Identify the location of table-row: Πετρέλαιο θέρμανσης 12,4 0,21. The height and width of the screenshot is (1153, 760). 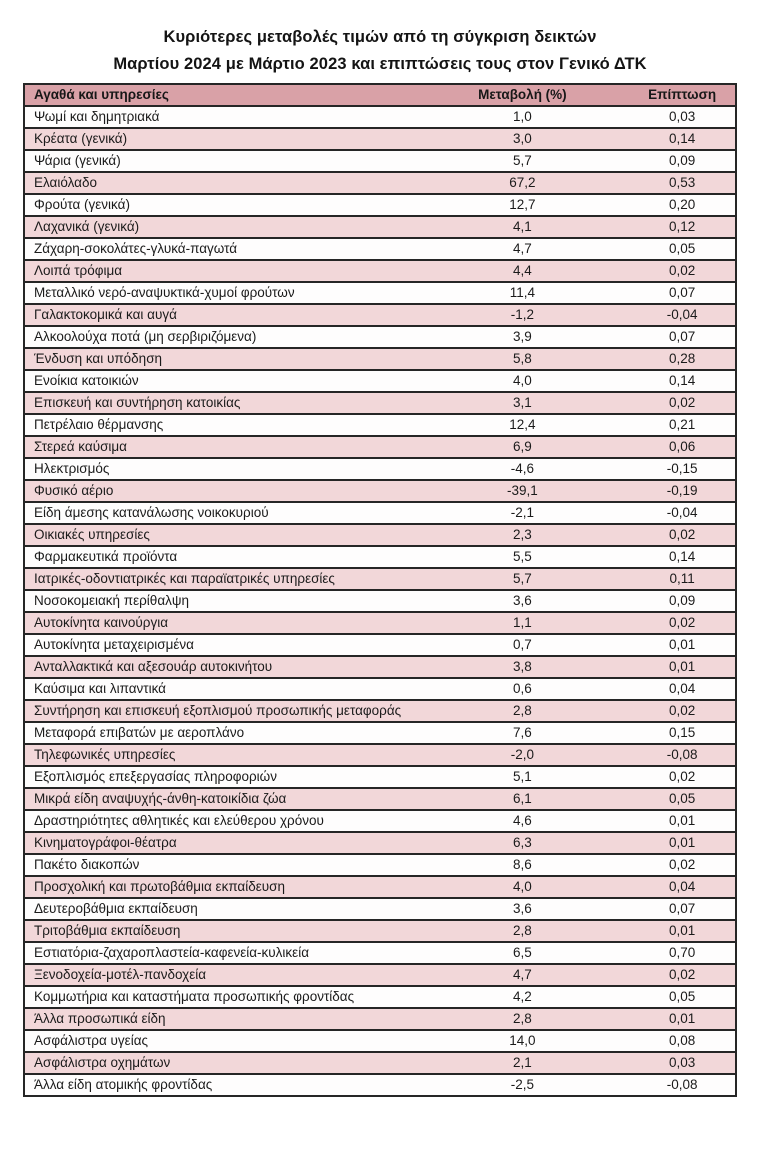
(380, 424).